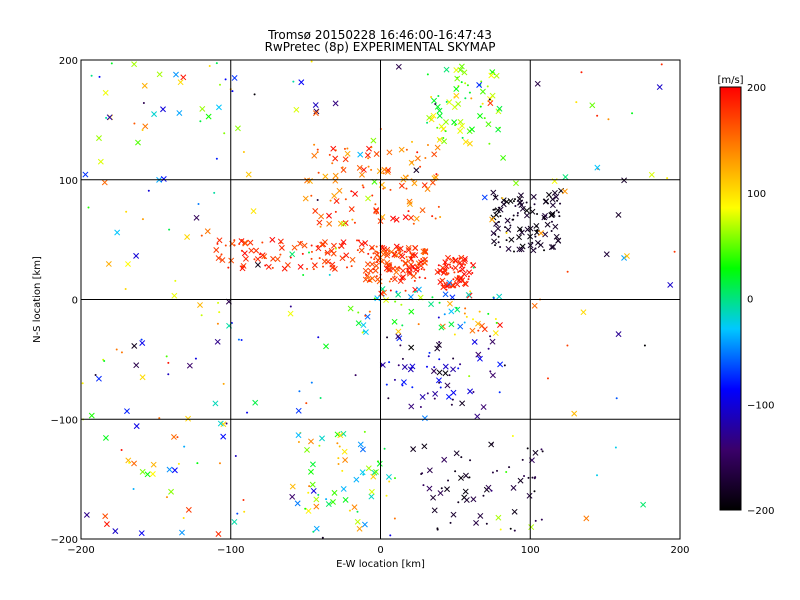  What do you see at coordinates (380, 47) in the screenshot?
I see `chart-subtitle: RwPretec (8p) EXPERIMENTAL SKYMAP` at bounding box center [380, 47].